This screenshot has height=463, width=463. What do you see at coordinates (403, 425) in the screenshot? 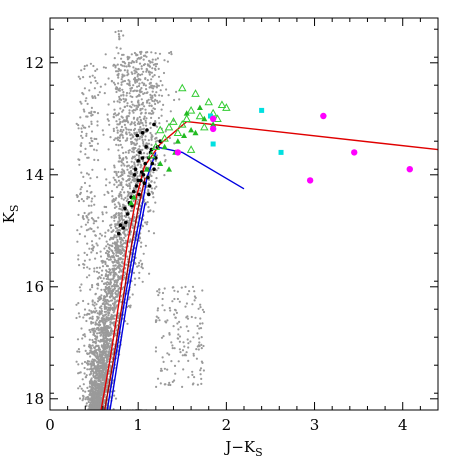
I see `x-tick-label: 4` at bounding box center [403, 425].